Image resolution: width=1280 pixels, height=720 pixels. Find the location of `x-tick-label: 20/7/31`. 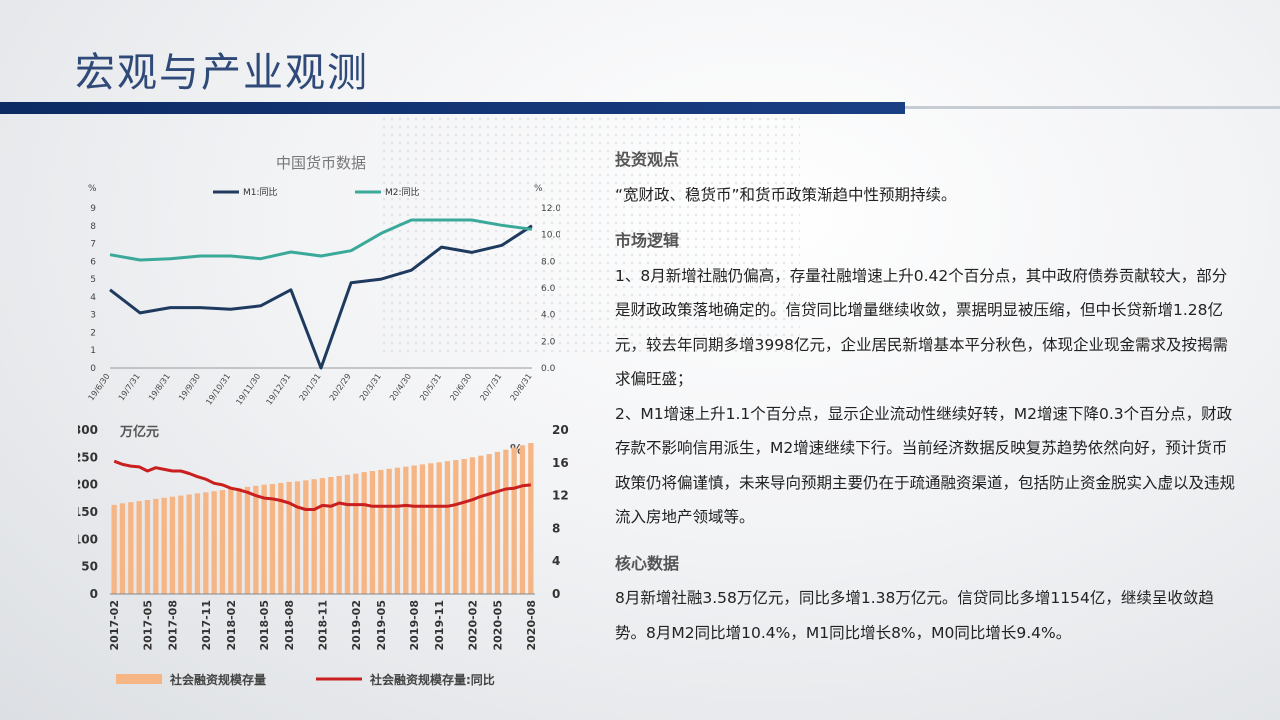

x-tick-label: 20/7/31 is located at coordinates (490, 387).